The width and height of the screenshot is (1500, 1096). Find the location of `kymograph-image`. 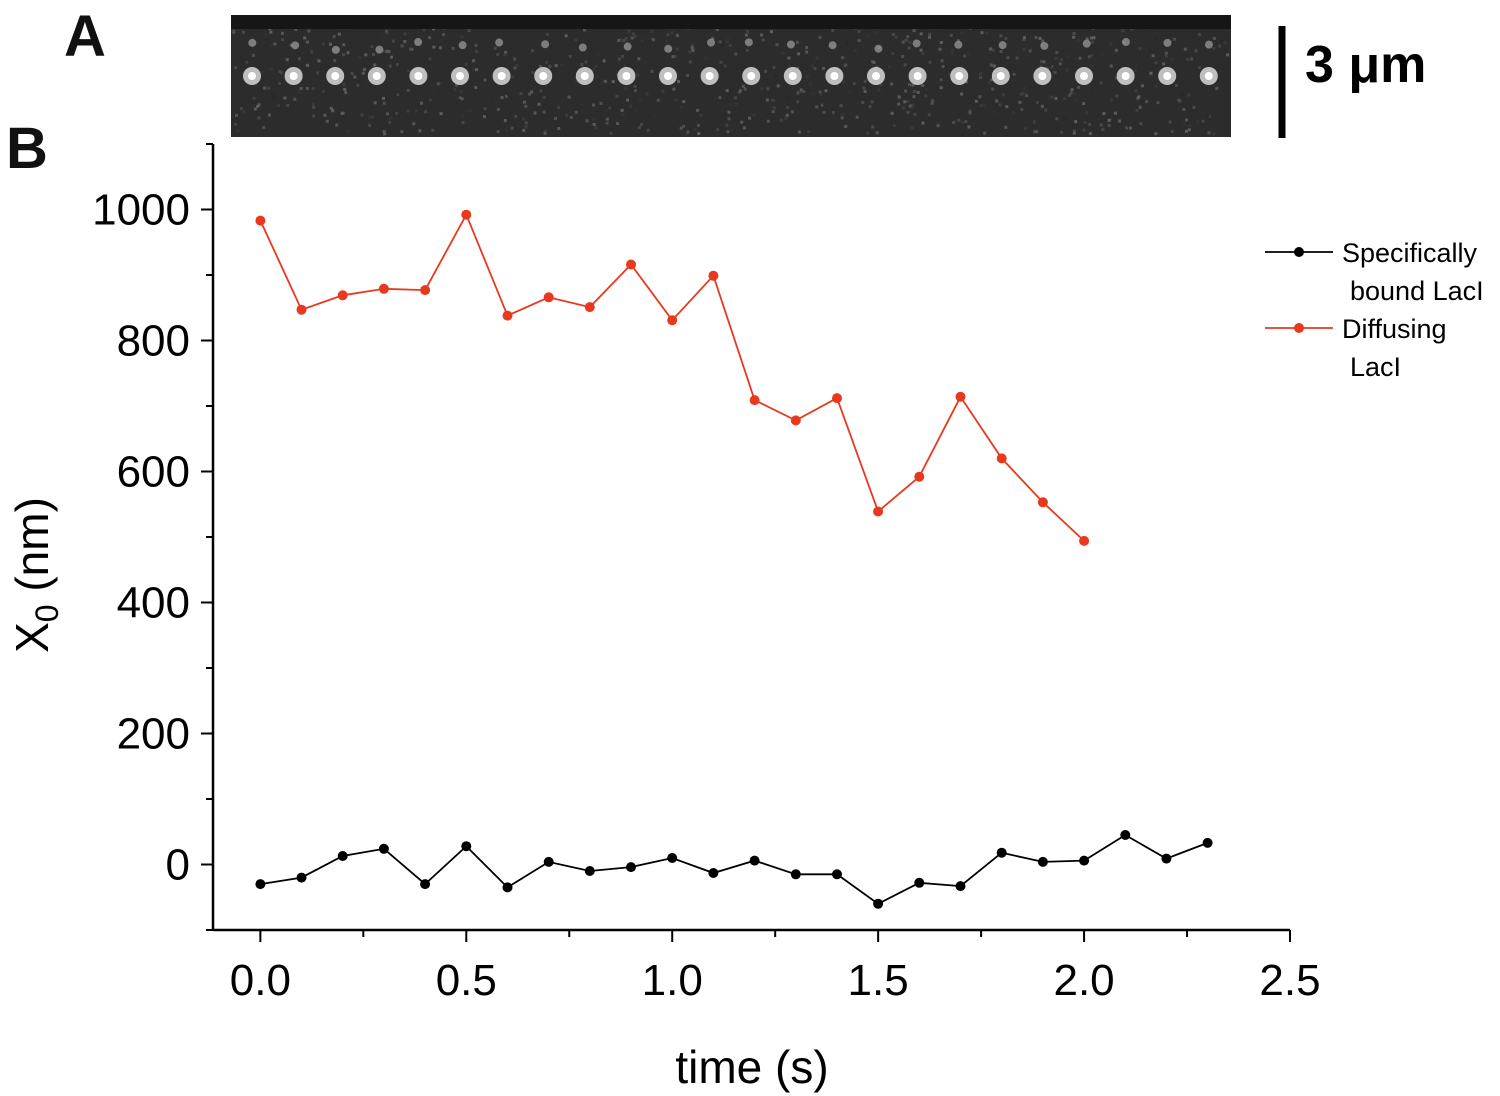

kymograph-image is located at coordinates (731, 76).